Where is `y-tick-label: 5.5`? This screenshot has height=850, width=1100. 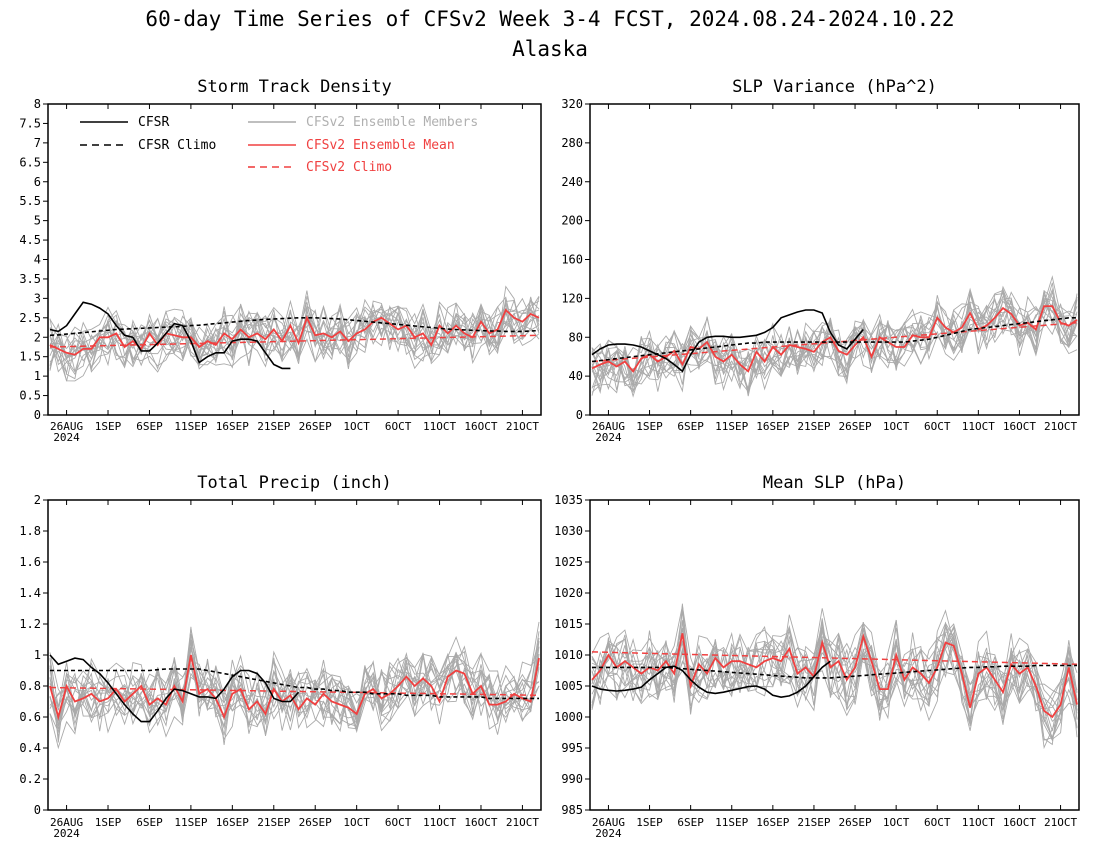 y-tick-label: 5.5 is located at coordinates (30, 201).